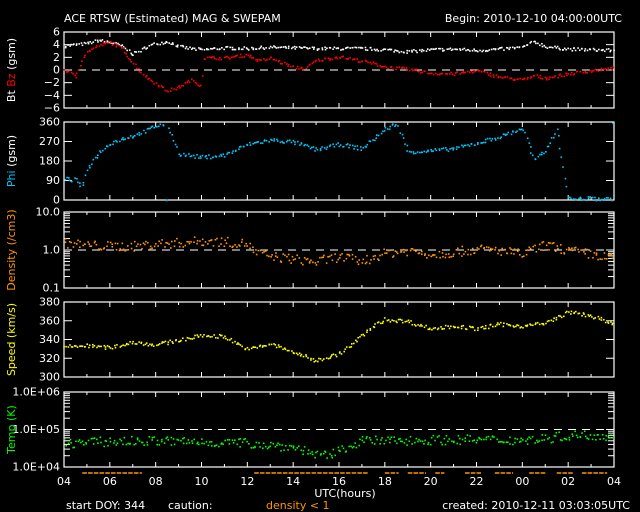  I want to click on x-tick-label: 00, so click(522, 481).